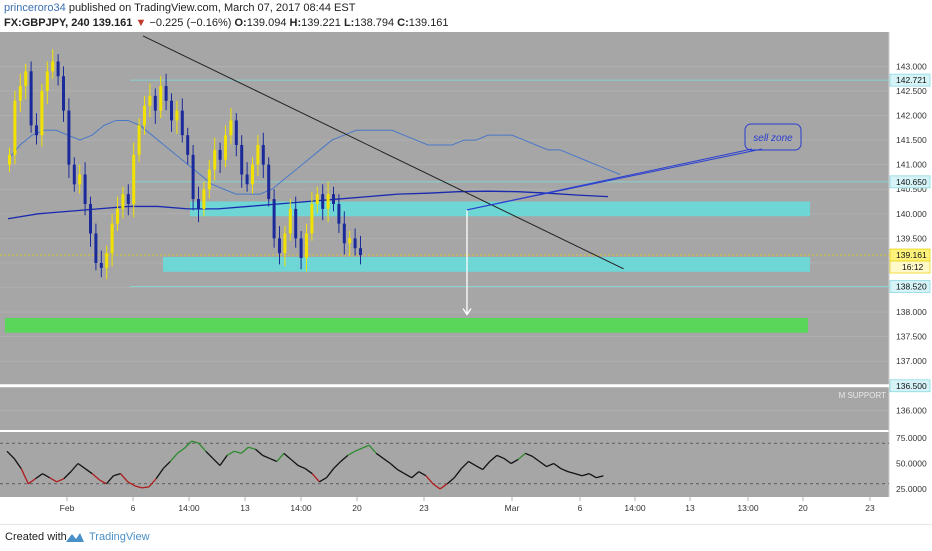 This screenshot has width=932, height=551. What do you see at coordinates (690, 508) in the screenshot?
I see `time-tick-label: 13` at bounding box center [690, 508].